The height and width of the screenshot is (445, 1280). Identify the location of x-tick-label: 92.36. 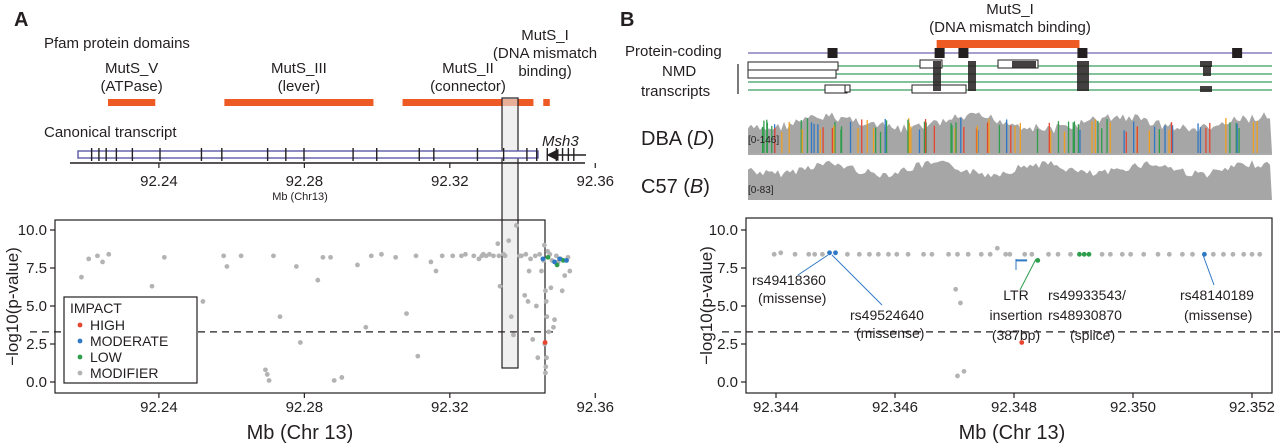
(595, 407).